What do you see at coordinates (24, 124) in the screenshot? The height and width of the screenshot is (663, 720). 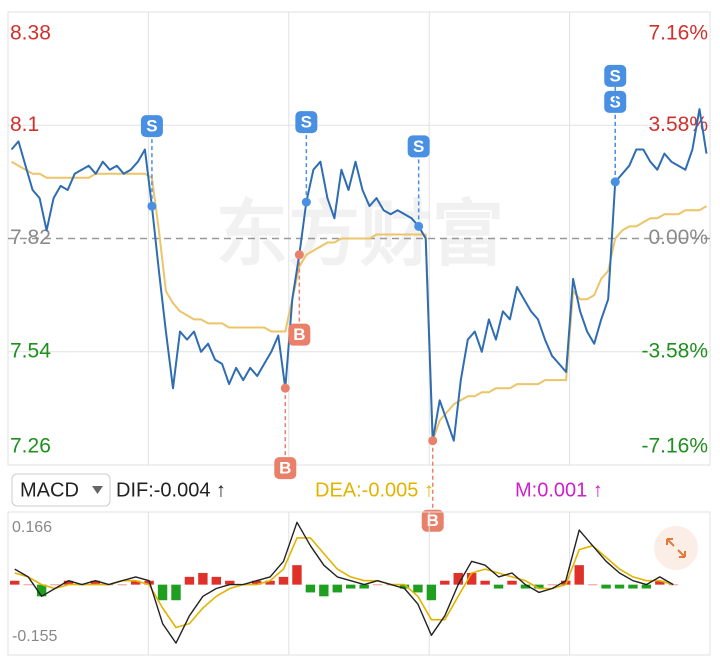 I see `y-tick-label: 8.1` at bounding box center [24, 124].